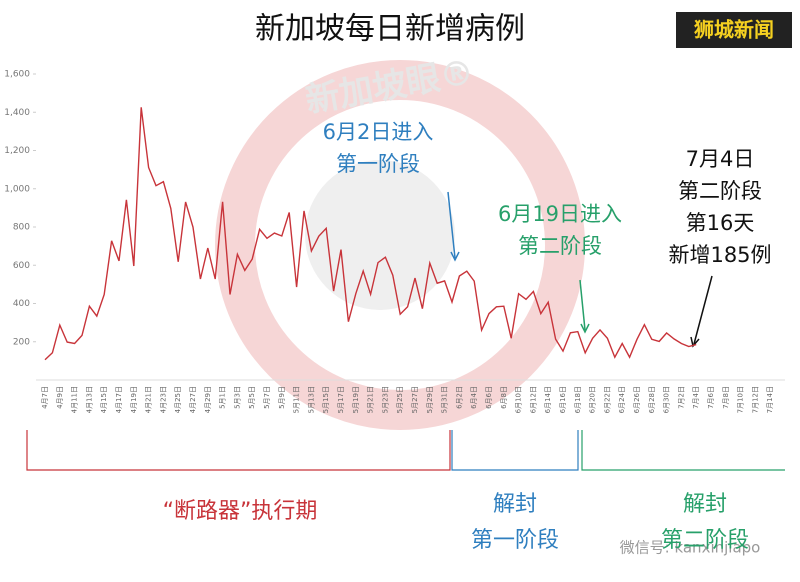  I want to click on x-tick-label: 7月8日, so click(726, 397).